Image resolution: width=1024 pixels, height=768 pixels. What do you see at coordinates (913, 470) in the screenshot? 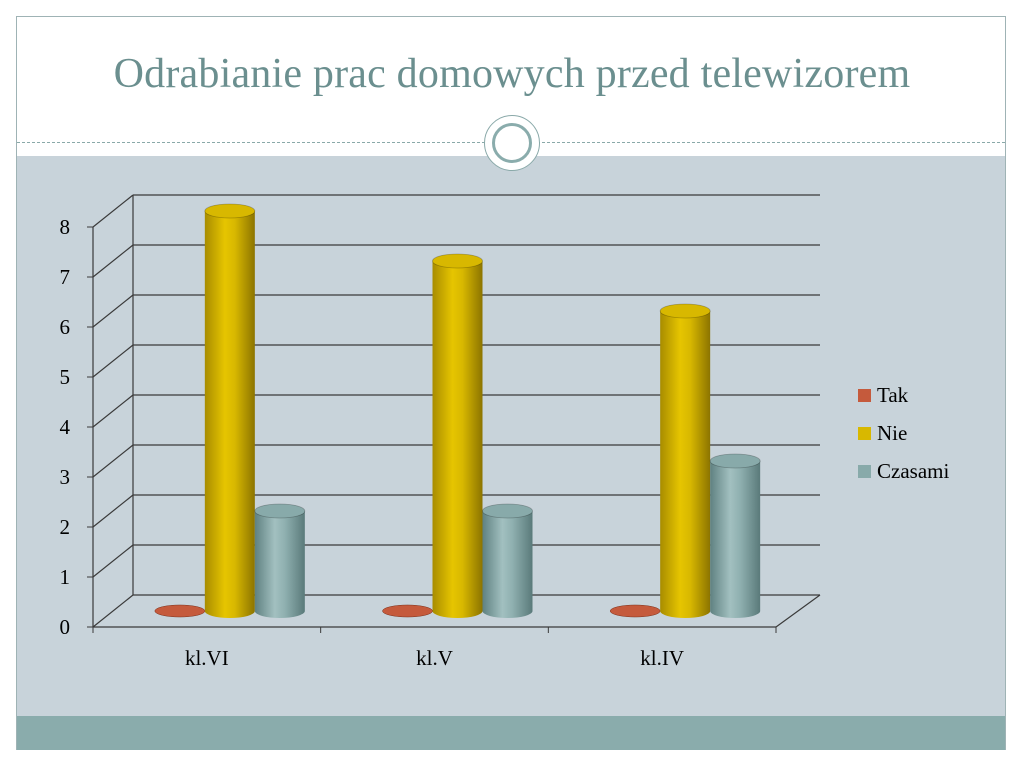
I see `legend-label: Czasami` at bounding box center [913, 470].